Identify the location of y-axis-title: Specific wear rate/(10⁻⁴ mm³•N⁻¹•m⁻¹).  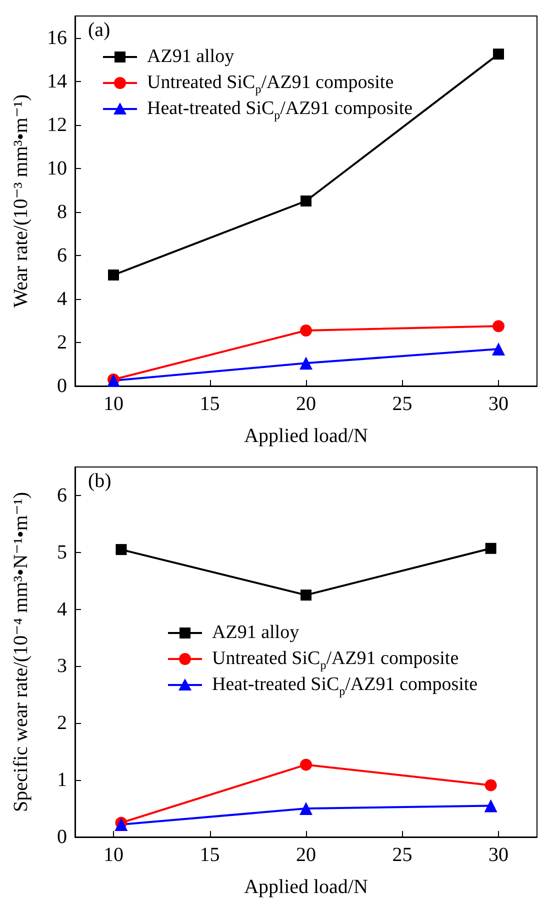
(21, 652).